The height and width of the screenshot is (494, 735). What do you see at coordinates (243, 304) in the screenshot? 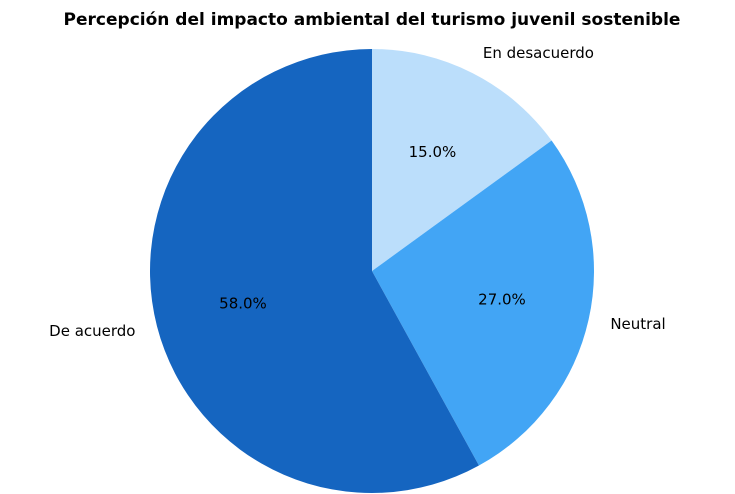
I see `value-label: 58.0%` at bounding box center [243, 304].